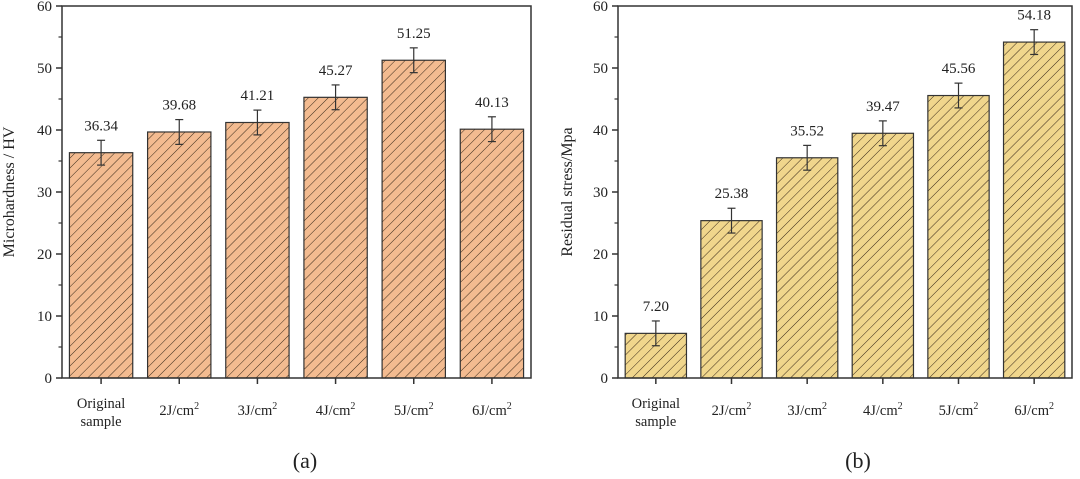 This screenshot has width=1080, height=479. Describe the element at coordinates (656, 307) in the screenshot. I see `data-label: 7.20` at that location.